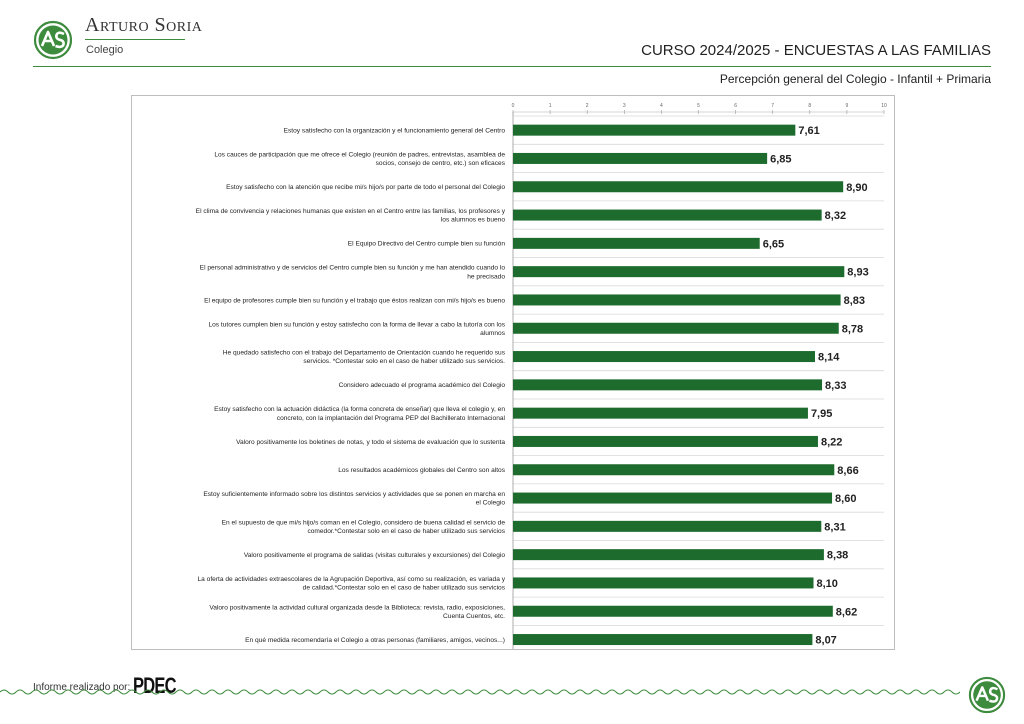 The width and height of the screenshot is (1024, 724). What do you see at coordinates (854, 301) in the screenshot?
I see `data-label: 8,83` at bounding box center [854, 301].